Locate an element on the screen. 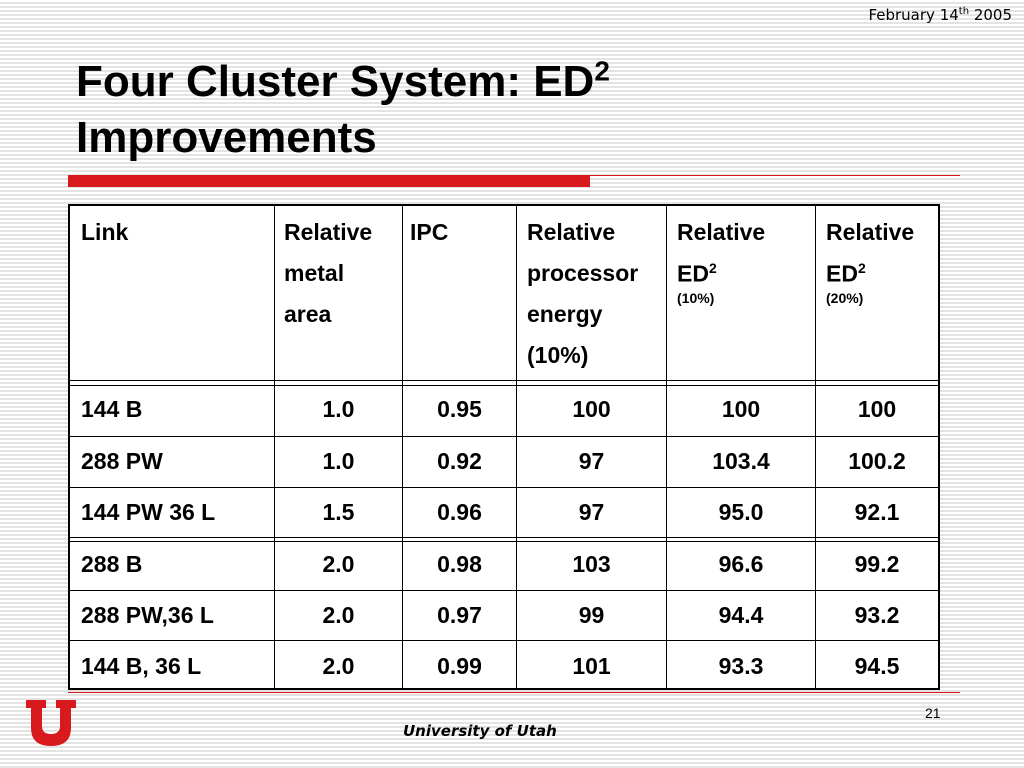  row-ipc-cell: 0.97 is located at coordinates (459, 615).